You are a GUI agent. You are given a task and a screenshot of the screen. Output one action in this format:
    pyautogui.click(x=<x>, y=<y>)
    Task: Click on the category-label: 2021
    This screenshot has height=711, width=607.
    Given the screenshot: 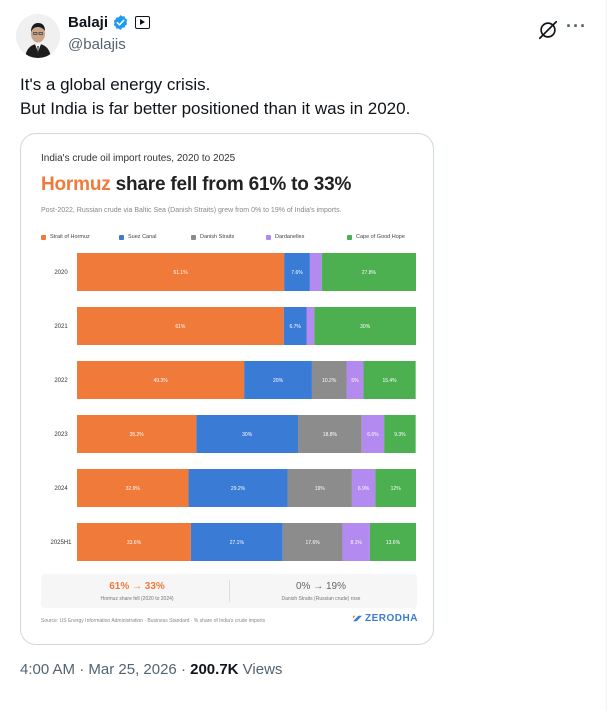 What is the action you would take?
    pyautogui.click(x=61, y=327)
    